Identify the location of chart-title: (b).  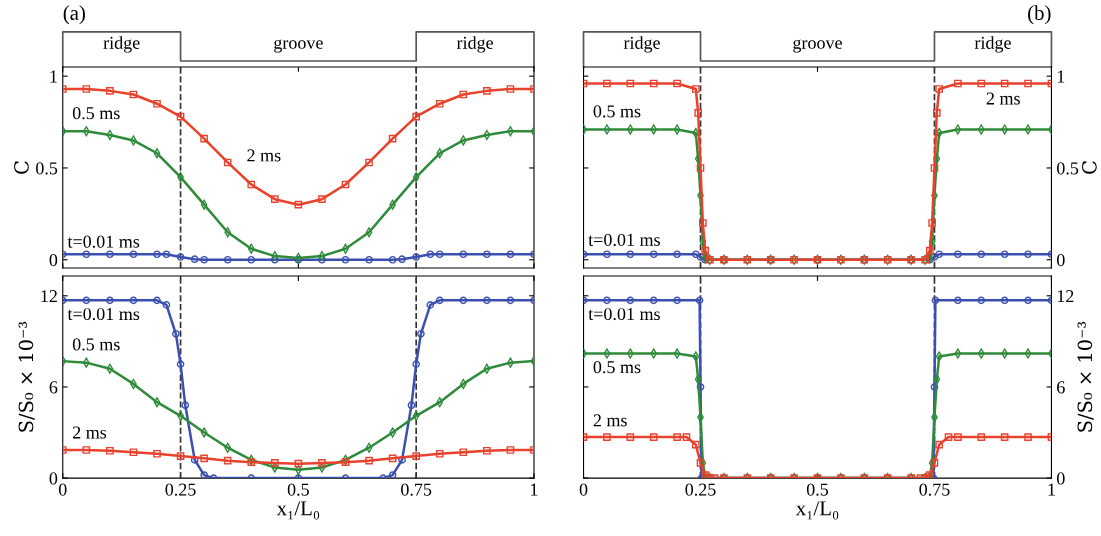
(1039, 15).